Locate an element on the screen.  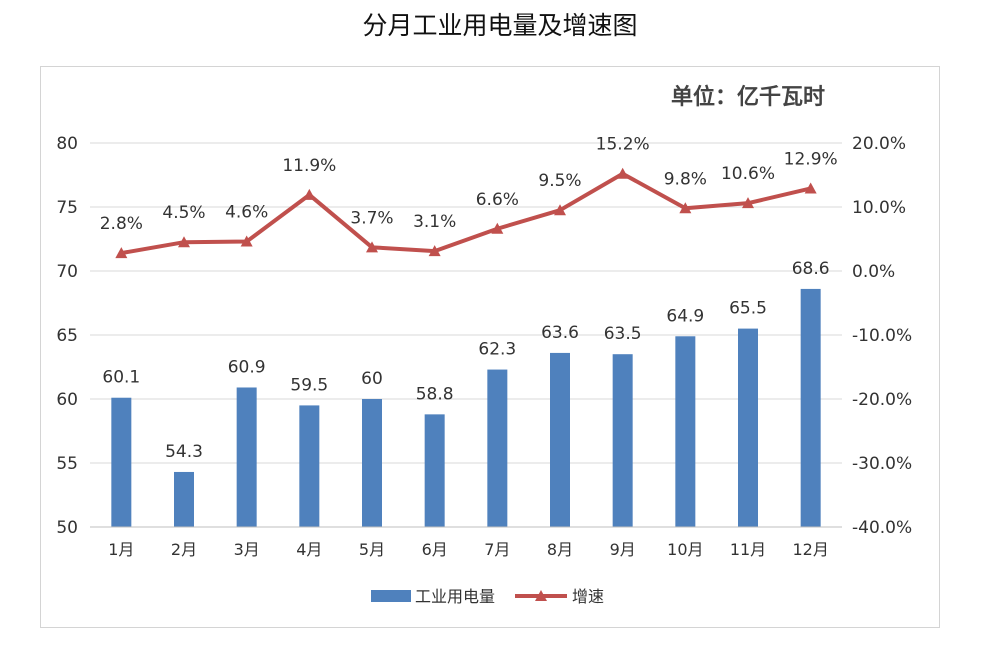
growth-value-label: 2.8% is located at coordinates (121, 224).